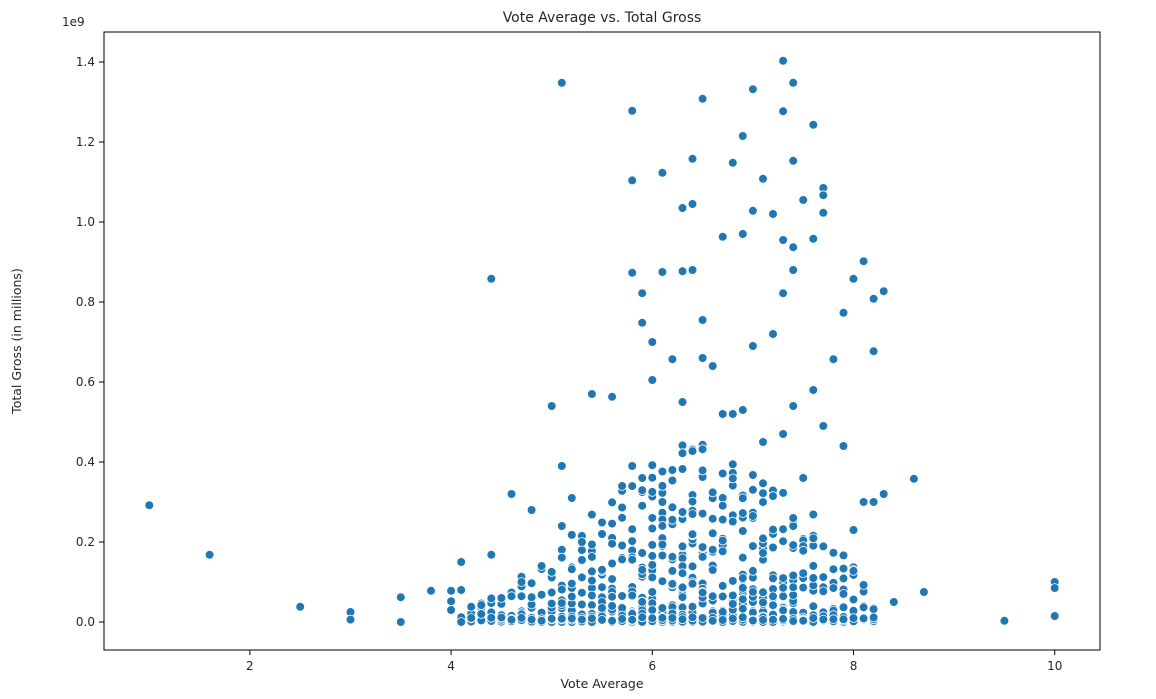  Describe the element at coordinates (85, 62) in the screenshot. I see `y-tick-label: 1.4` at that location.